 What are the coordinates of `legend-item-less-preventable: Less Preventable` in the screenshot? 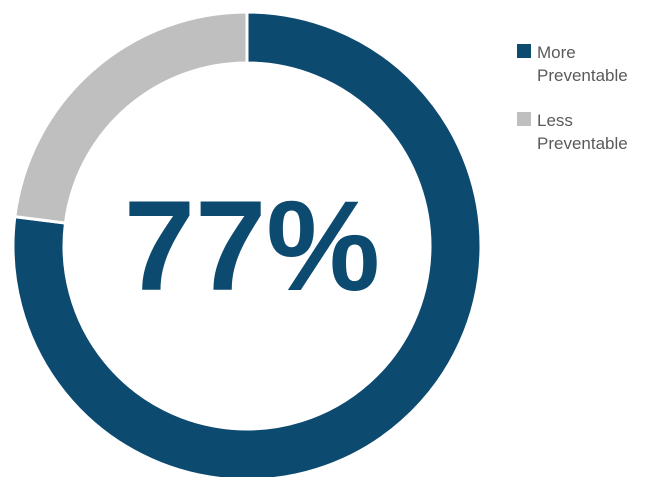 It's located at (584, 132).